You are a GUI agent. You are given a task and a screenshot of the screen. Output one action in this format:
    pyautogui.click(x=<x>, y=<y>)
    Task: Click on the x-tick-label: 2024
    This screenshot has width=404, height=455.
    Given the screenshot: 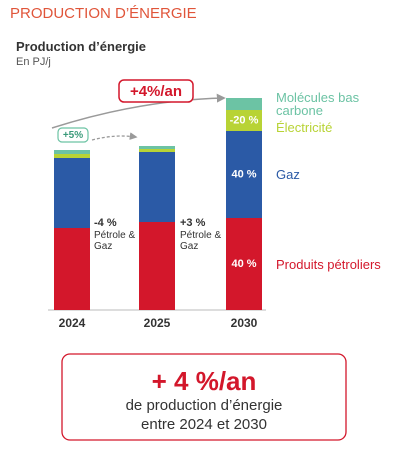 What is the action you would take?
    pyautogui.click(x=72, y=323)
    